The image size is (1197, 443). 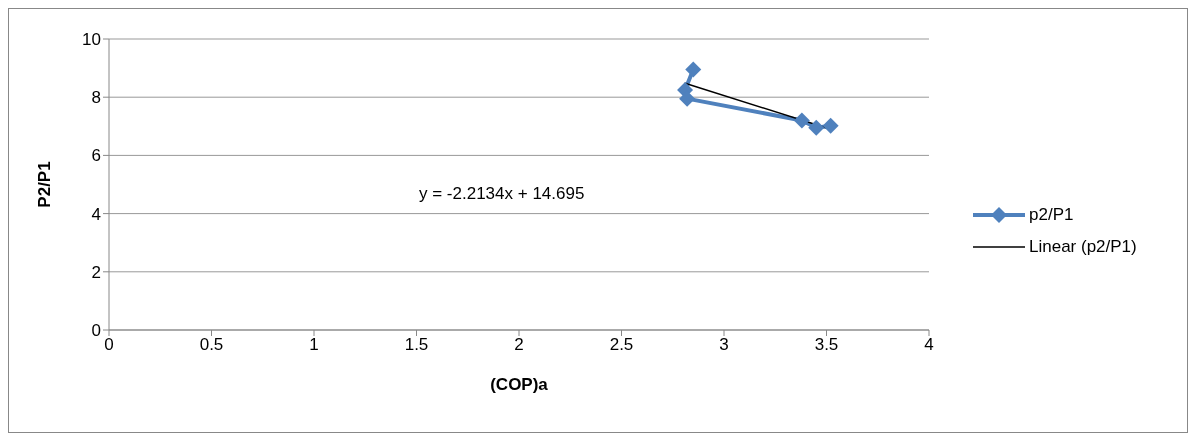 I want to click on x-tick-label: 4, so click(x=929, y=345).